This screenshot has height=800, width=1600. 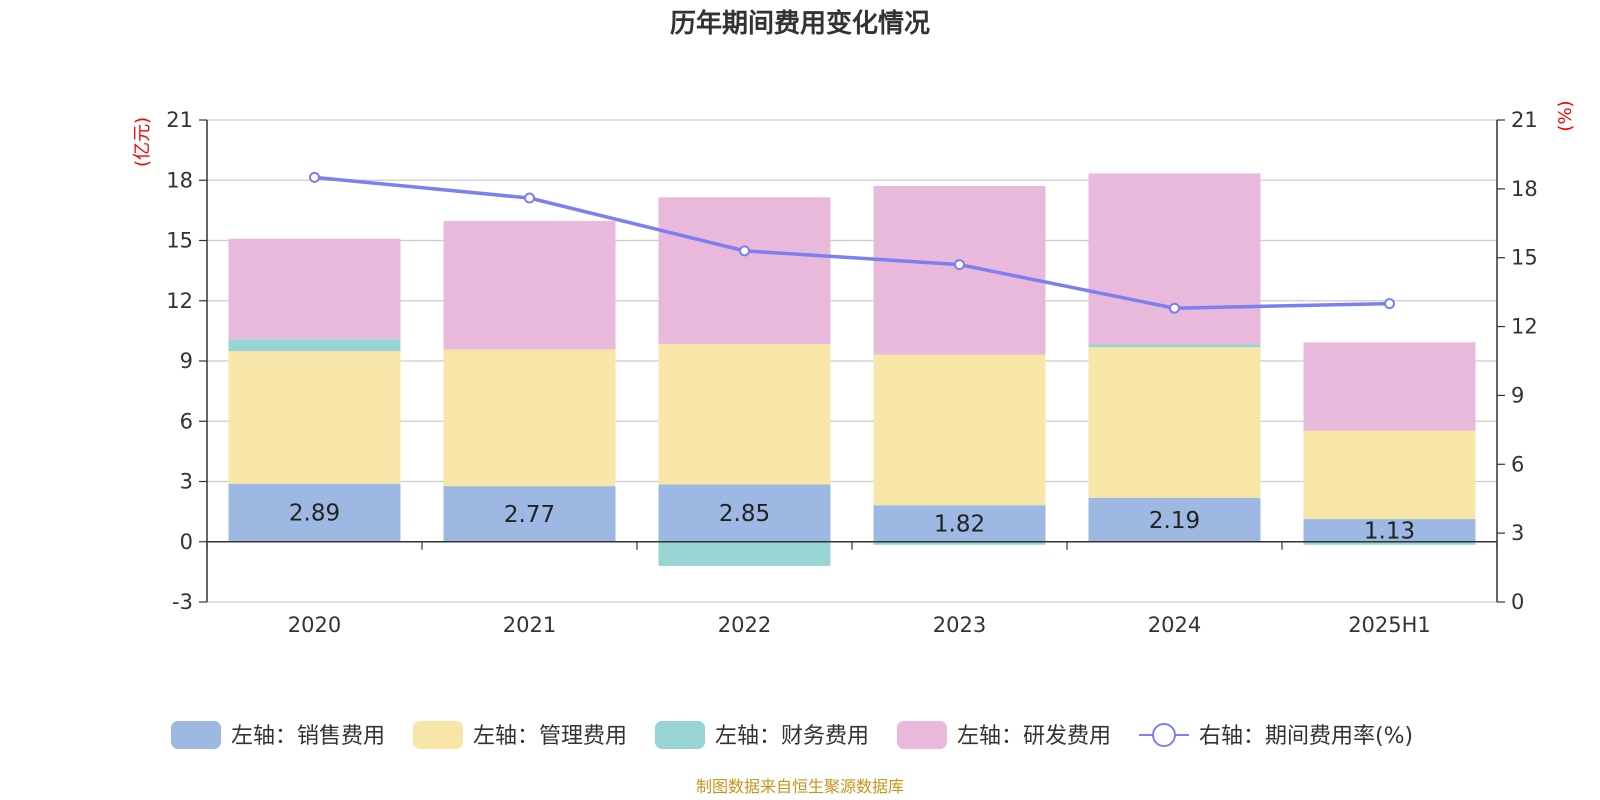 I want to click on legend-label: 左轴：销售费用, so click(x=308, y=736).